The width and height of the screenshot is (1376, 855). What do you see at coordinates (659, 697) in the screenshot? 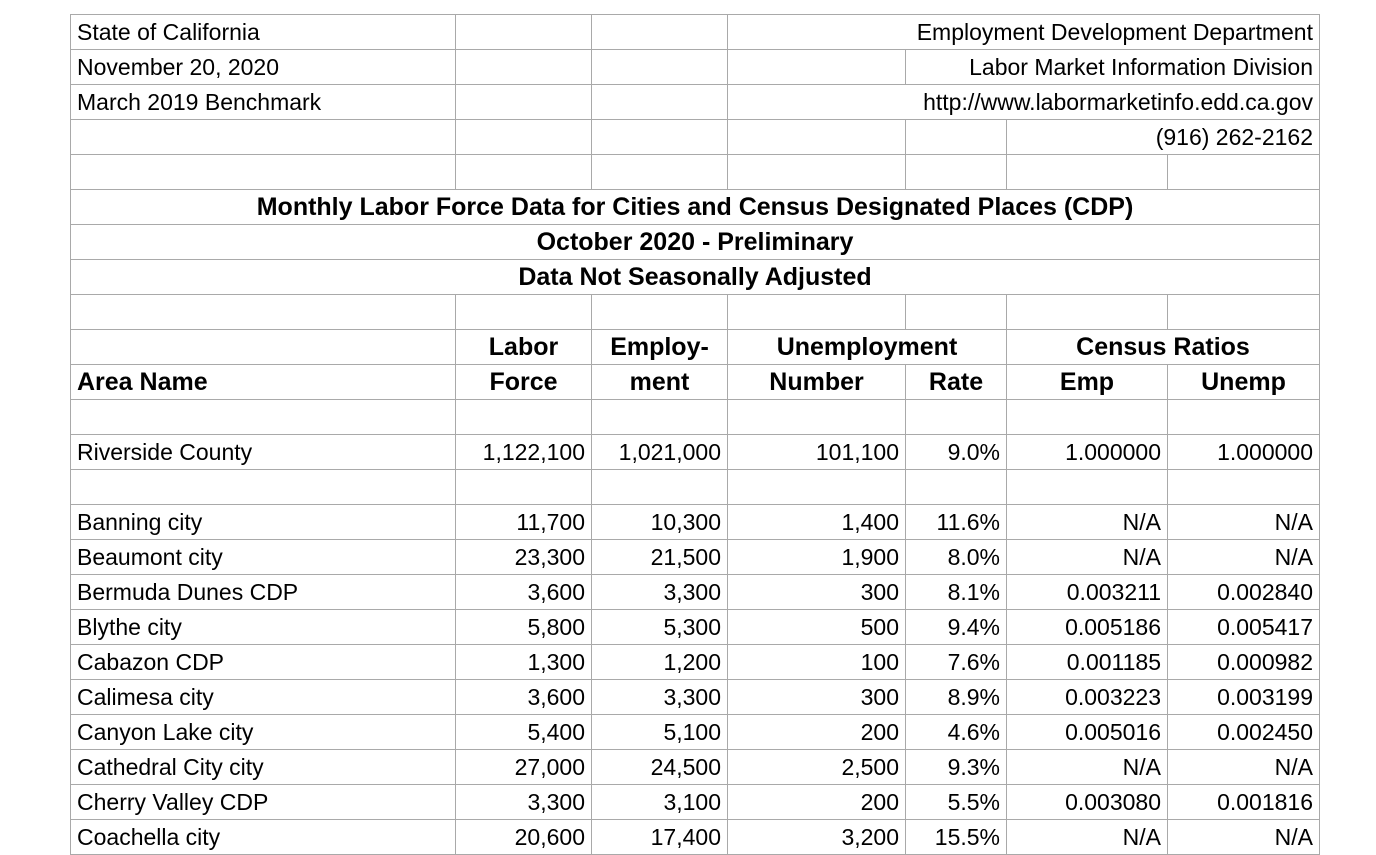
I see `cell-employment: 3,300` at bounding box center [659, 697].